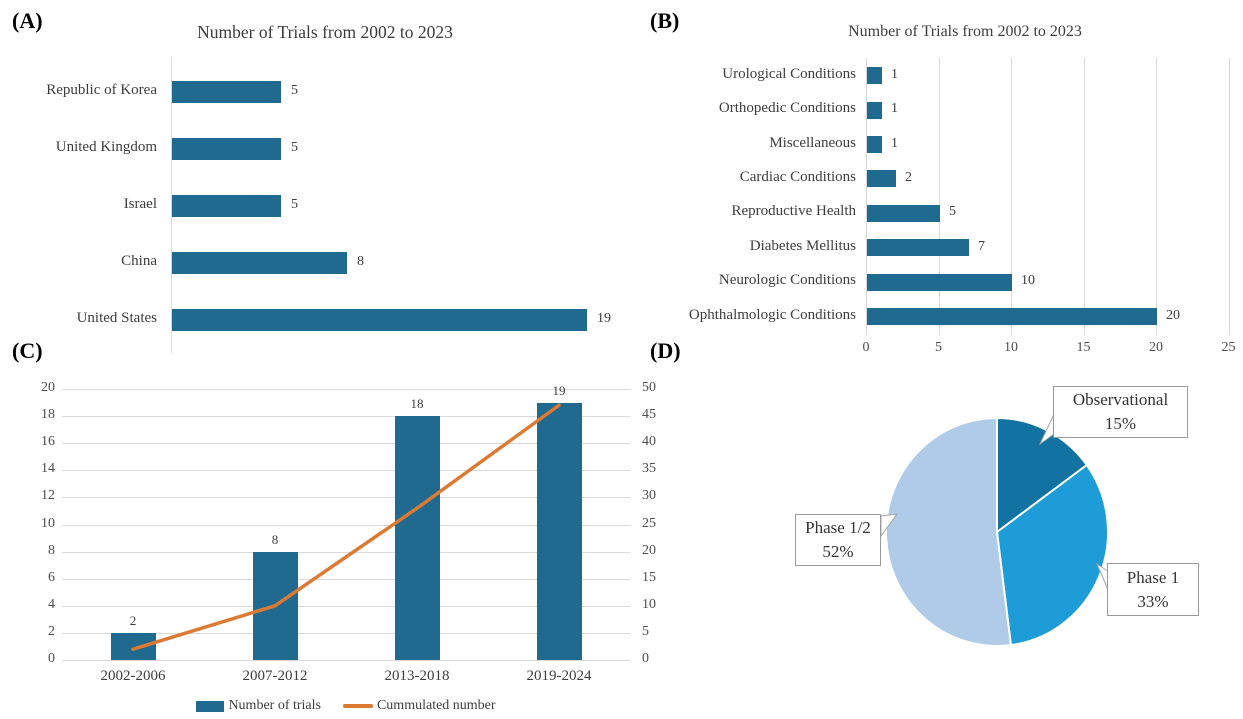  Describe the element at coordinates (645, 631) in the screenshot. I see `chart-c-right-tick-label: 5` at that location.